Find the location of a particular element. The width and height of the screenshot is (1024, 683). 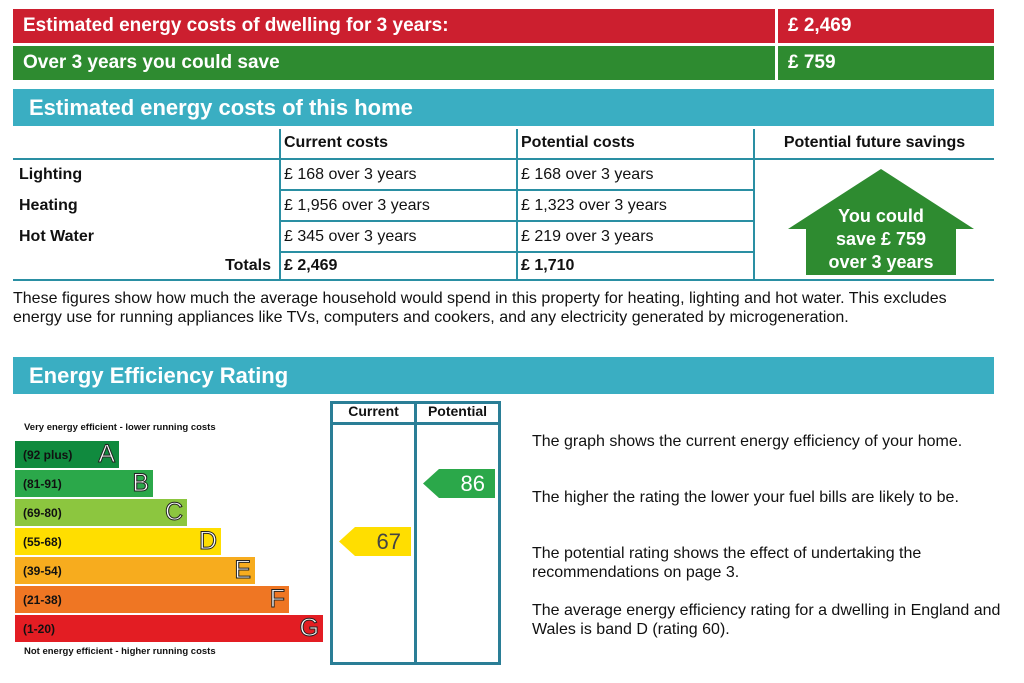

rating-section-heading: Energy Efficiency Rating is located at coordinates (503, 375).